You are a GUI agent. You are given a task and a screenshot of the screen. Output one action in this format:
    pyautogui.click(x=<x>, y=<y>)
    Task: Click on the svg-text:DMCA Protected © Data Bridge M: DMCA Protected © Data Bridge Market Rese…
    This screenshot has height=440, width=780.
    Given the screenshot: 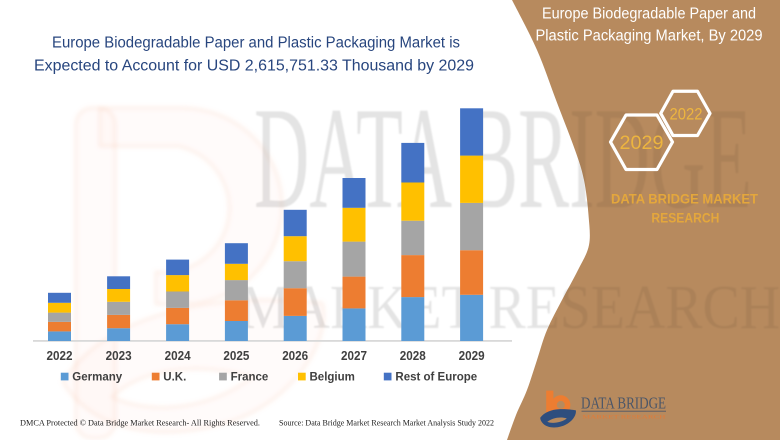 What is the action you would take?
    pyautogui.click(x=140, y=423)
    